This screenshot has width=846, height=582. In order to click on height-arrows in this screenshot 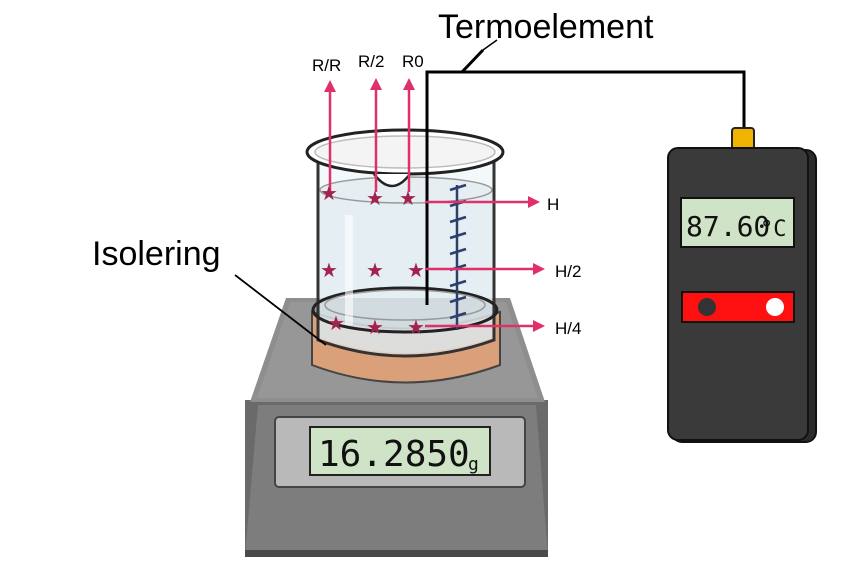, I will do `click(485, 264)`.